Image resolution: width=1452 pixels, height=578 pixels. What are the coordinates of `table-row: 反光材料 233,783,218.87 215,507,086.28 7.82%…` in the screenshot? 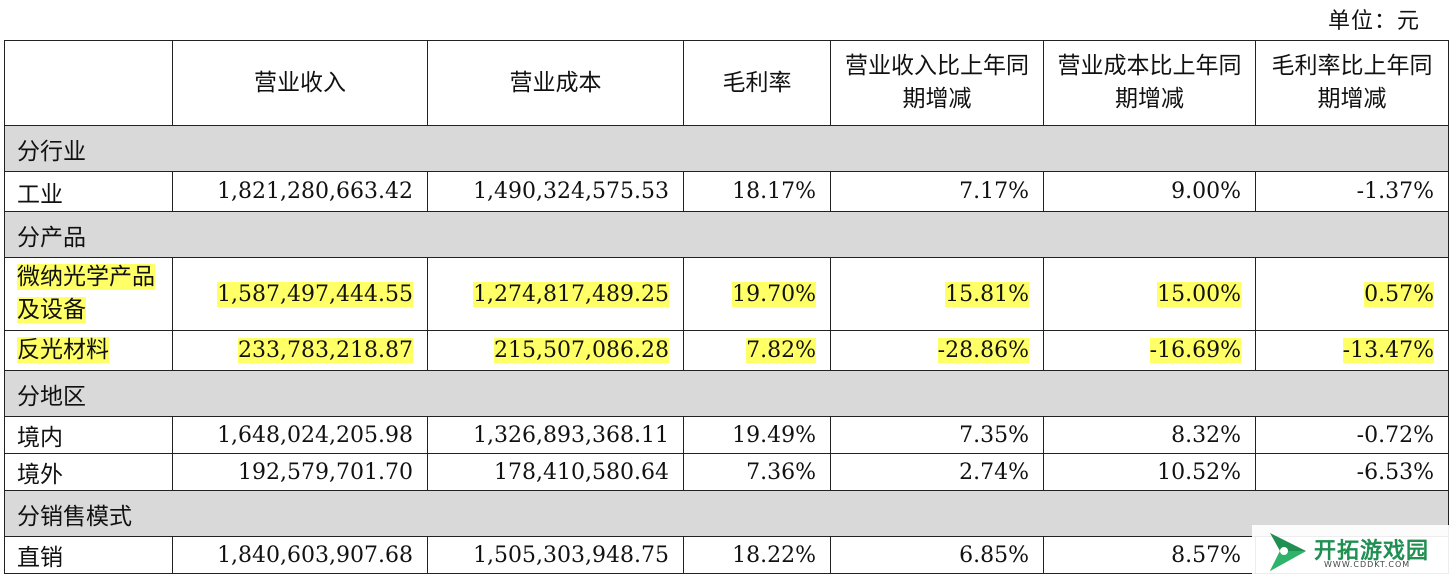 It's located at (726, 350).